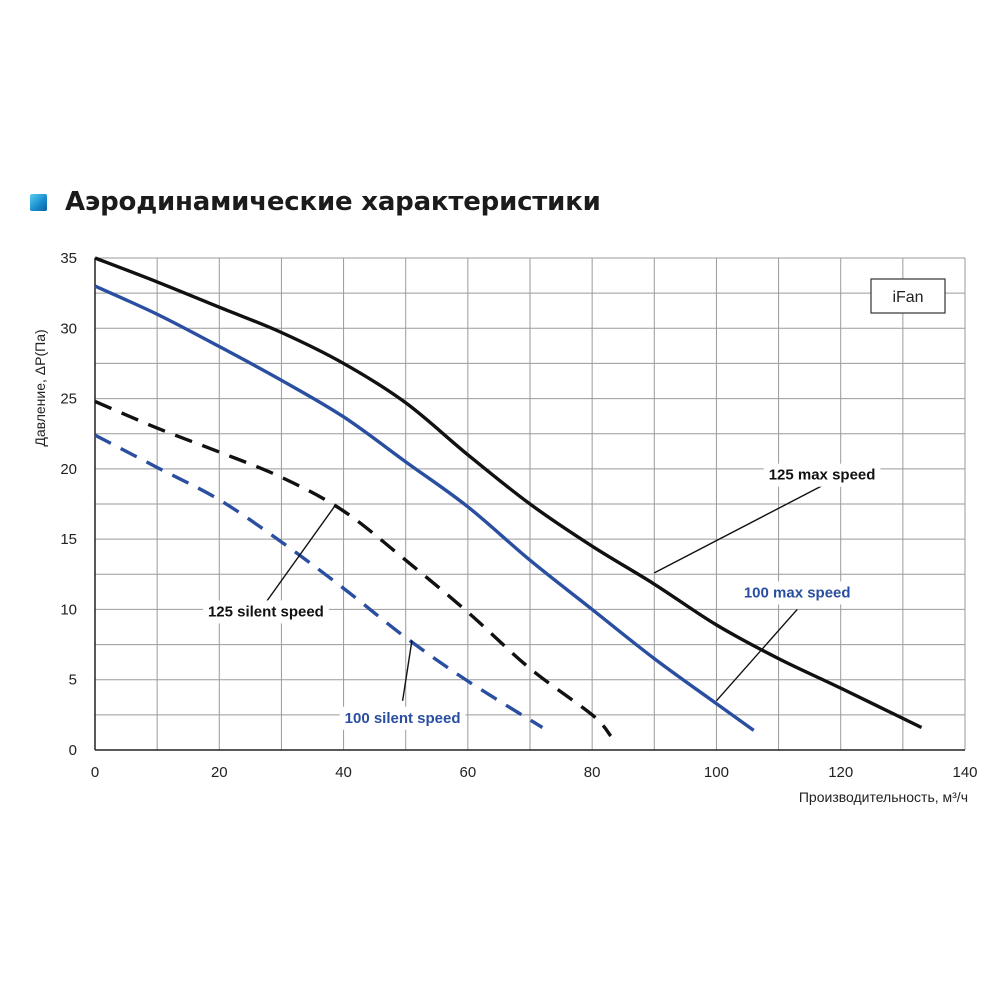 Image resolution: width=1000 pixels, height=1000 pixels. I want to click on x-tick-label: 40, so click(343, 772).